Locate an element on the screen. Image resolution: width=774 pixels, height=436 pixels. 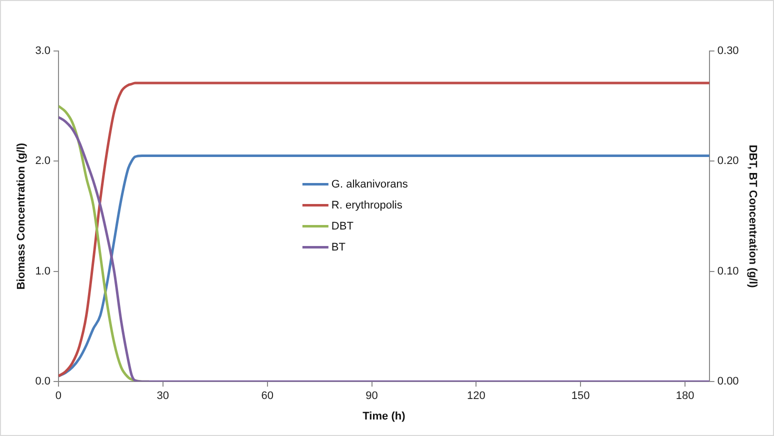
legend-label: DBT is located at coordinates (342, 226).